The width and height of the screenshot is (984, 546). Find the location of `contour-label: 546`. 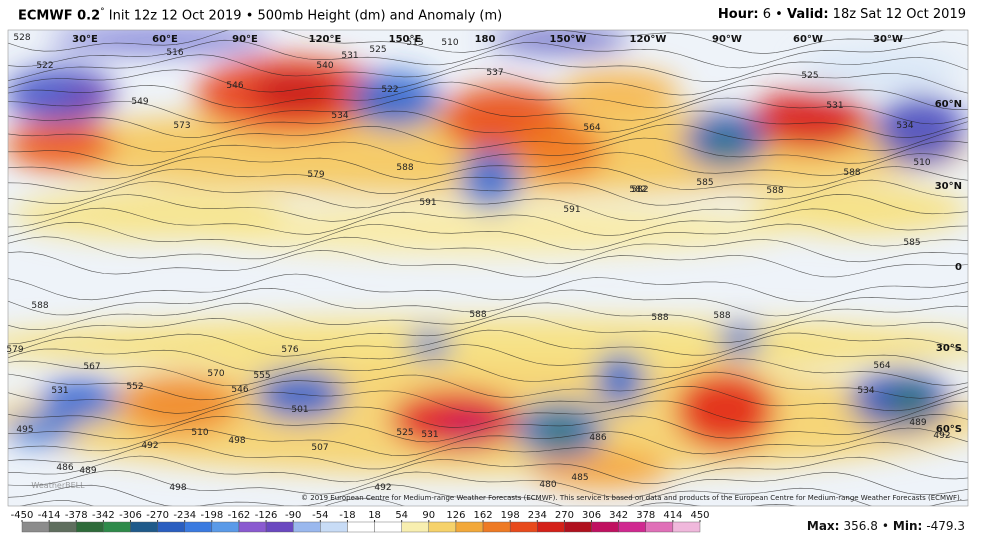

contour-label: 546 is located at coordinates (234, 86).